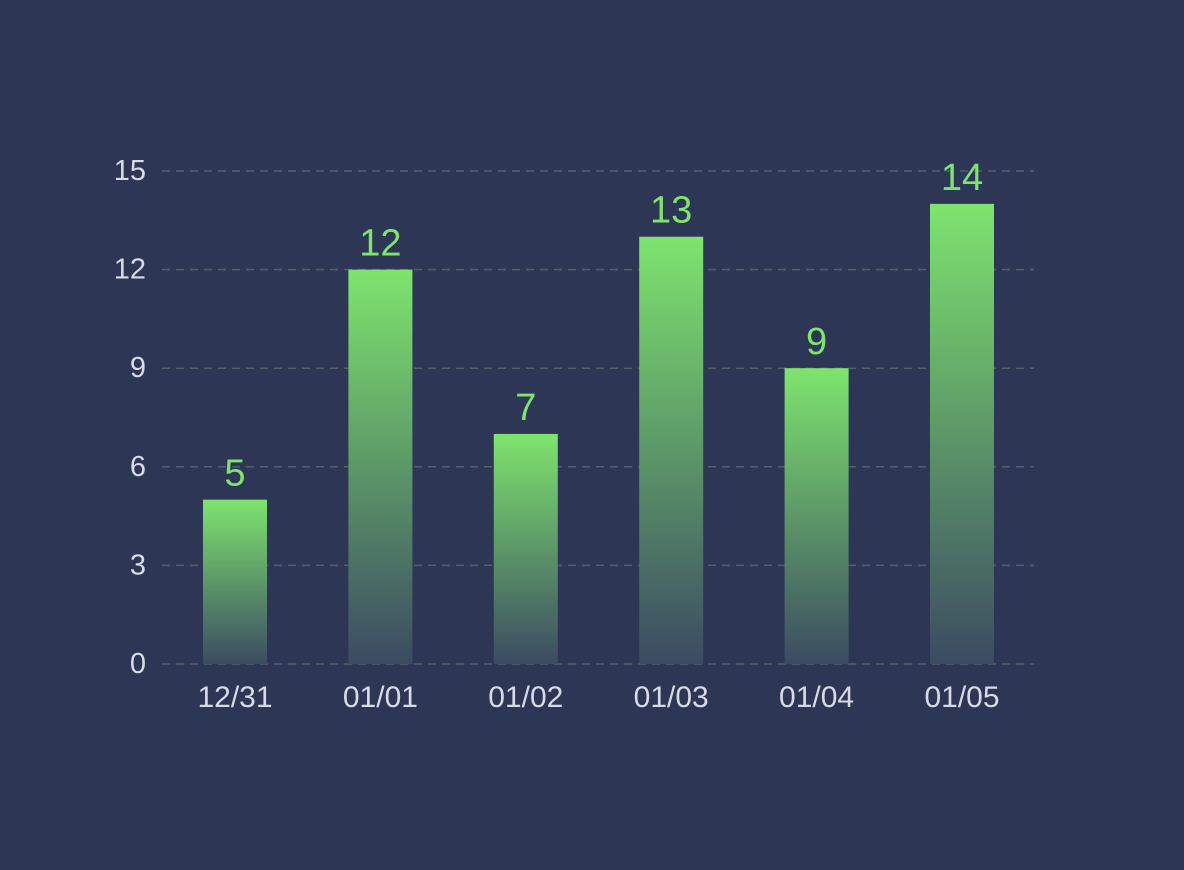  I want to click on bar-value-label: 5, so click(234, 474).